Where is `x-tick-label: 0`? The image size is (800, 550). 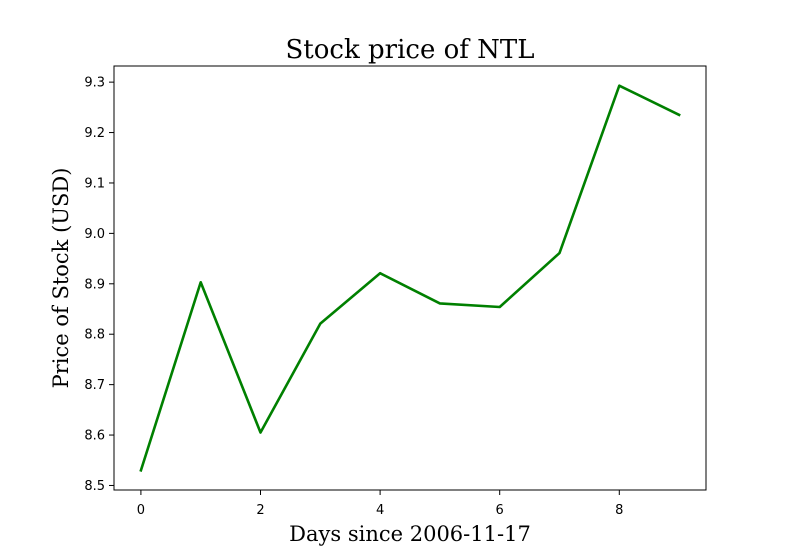 x-tick-label: 0 is located at coordinates (141, 510).